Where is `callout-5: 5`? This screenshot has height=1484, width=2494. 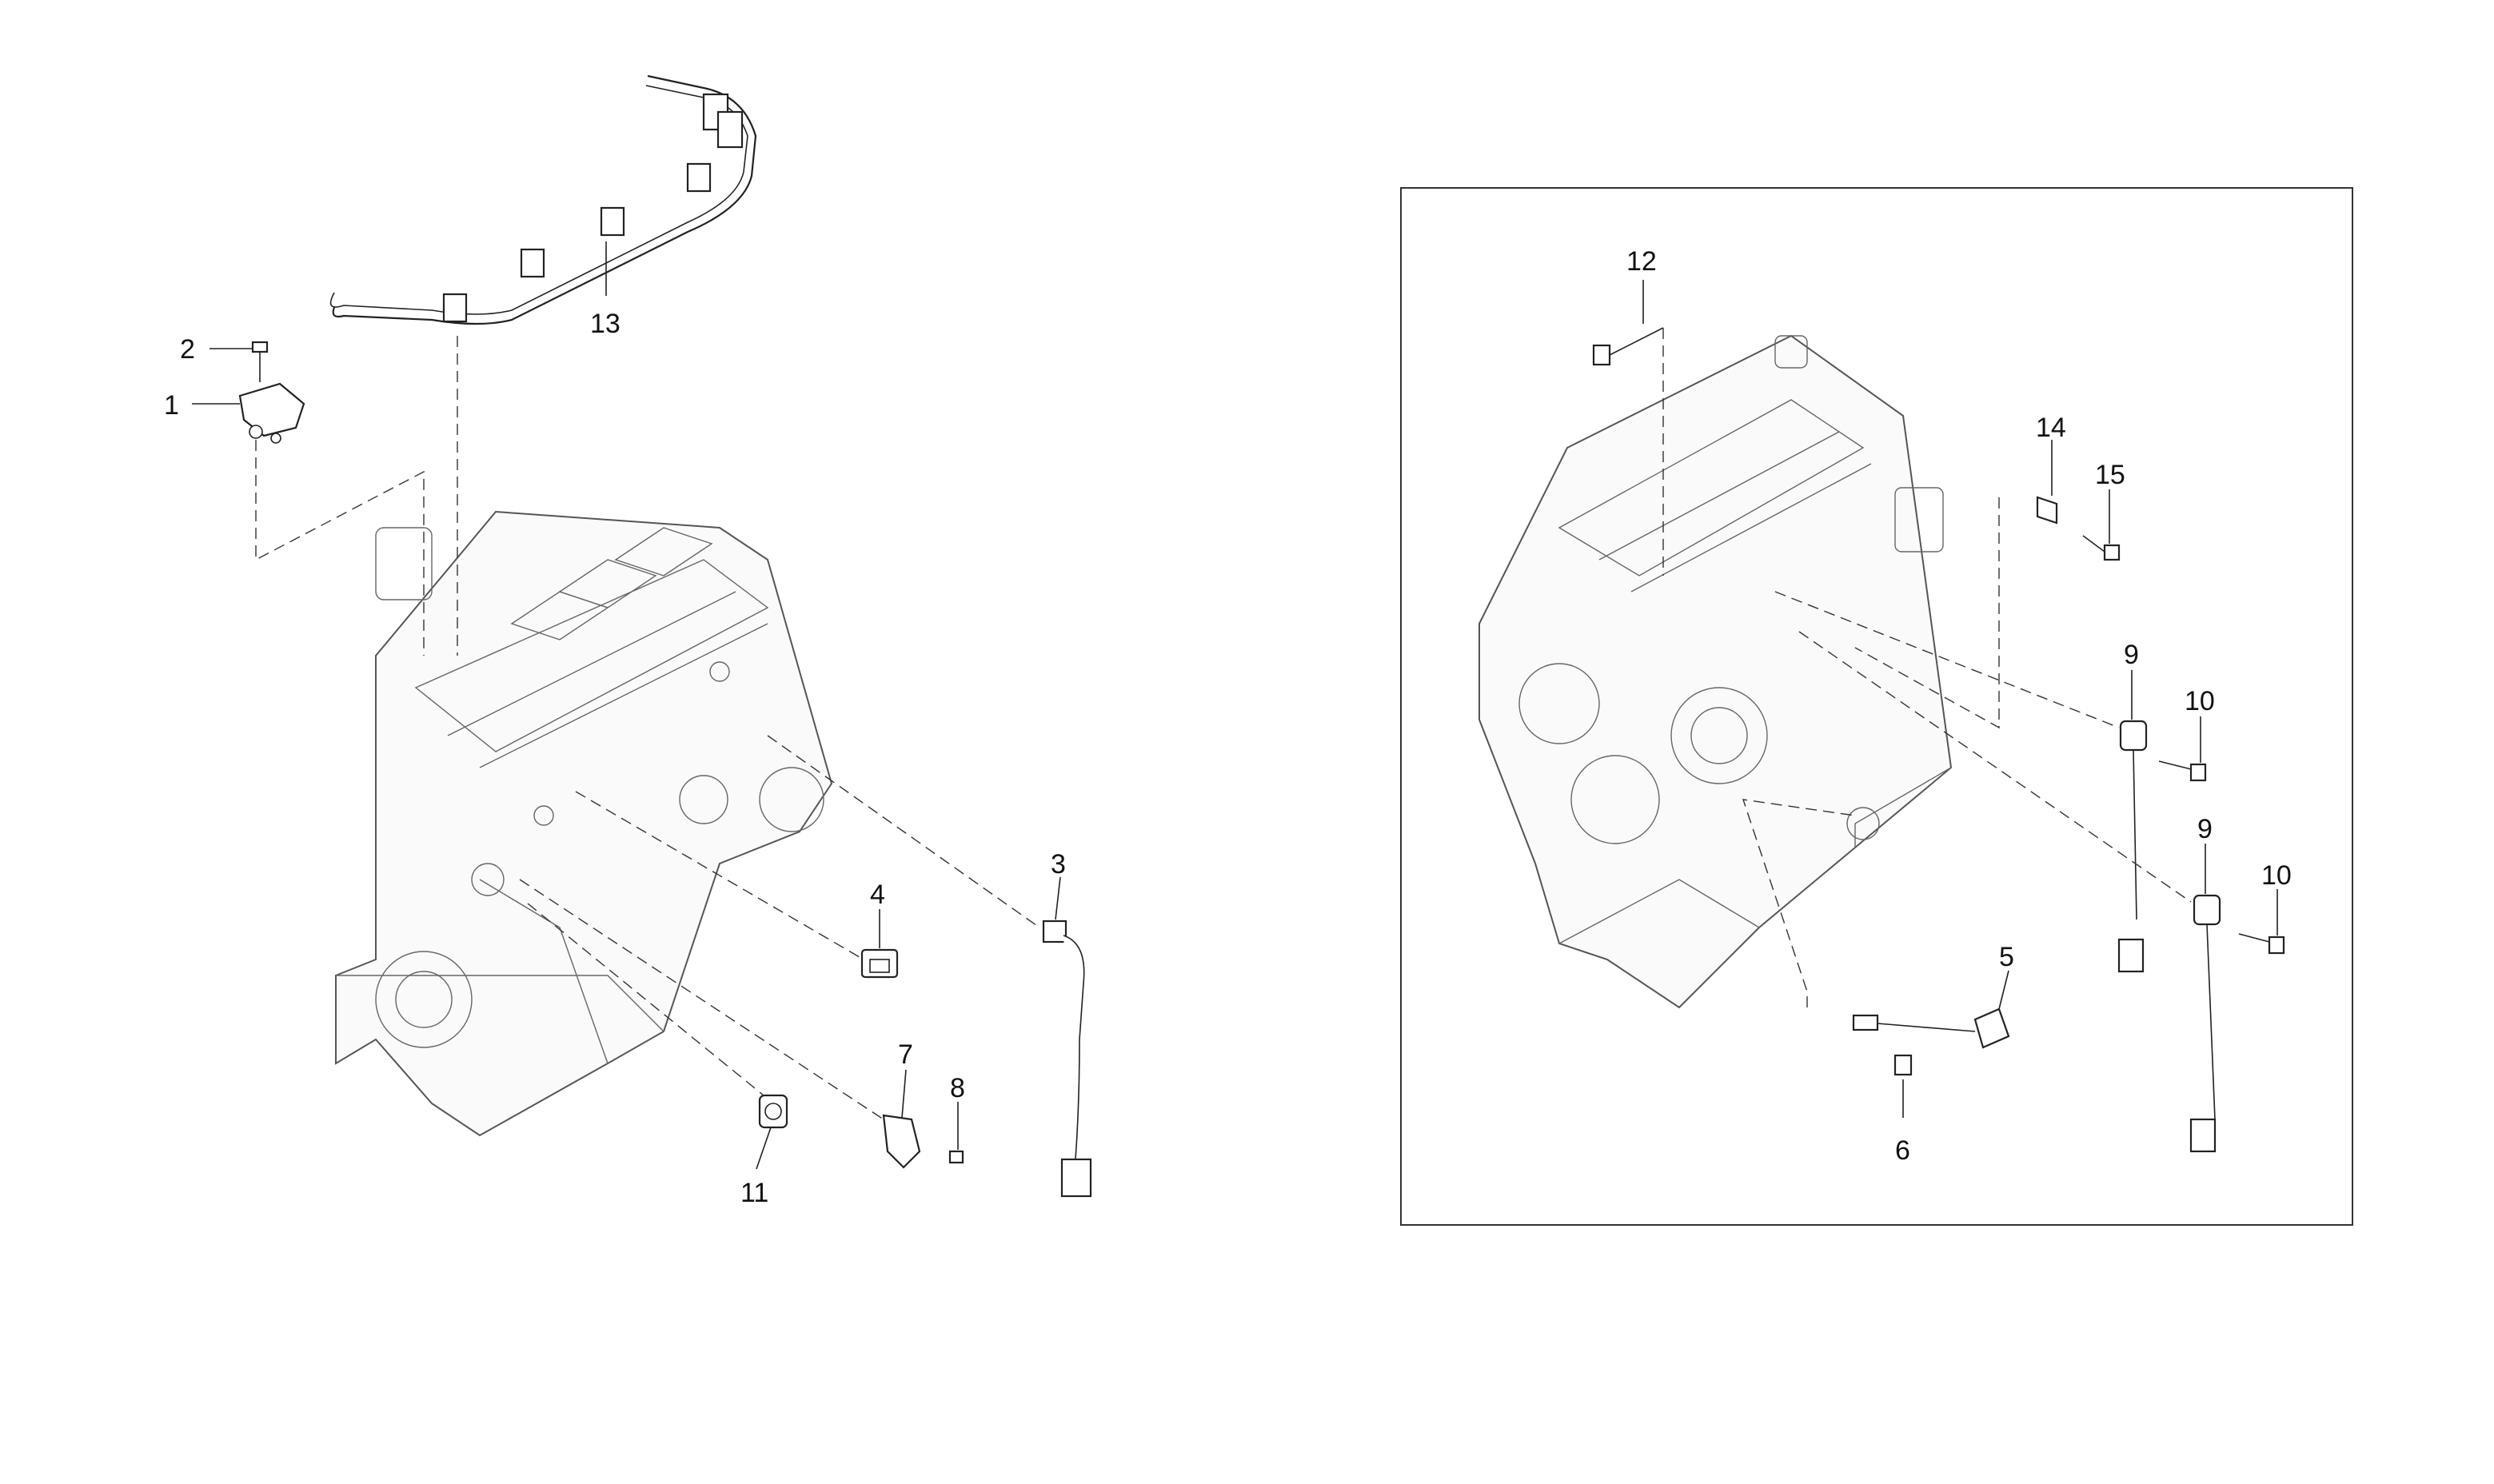 callout-5: 5 is located at coordinates (2007, 957).